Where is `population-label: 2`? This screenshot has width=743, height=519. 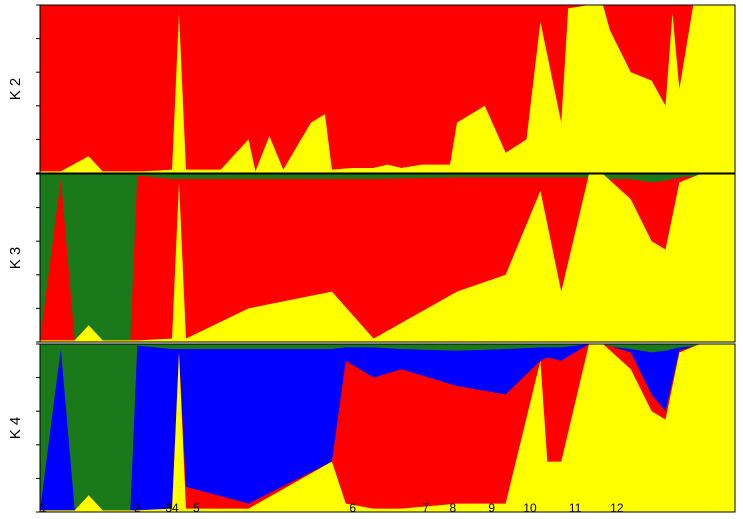 population-label: 2 is located at coordinates (137, 508).